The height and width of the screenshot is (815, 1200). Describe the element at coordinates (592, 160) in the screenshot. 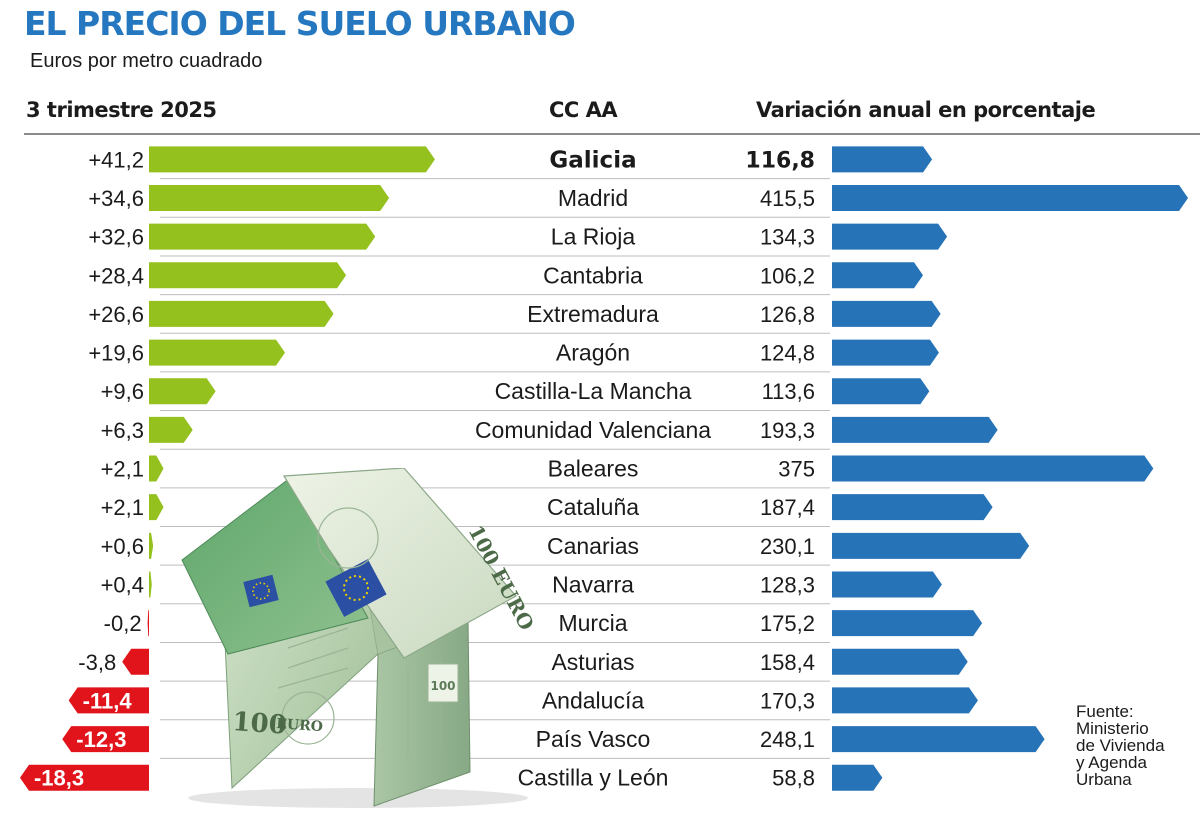

I see `region-name: Galicia` at that location.